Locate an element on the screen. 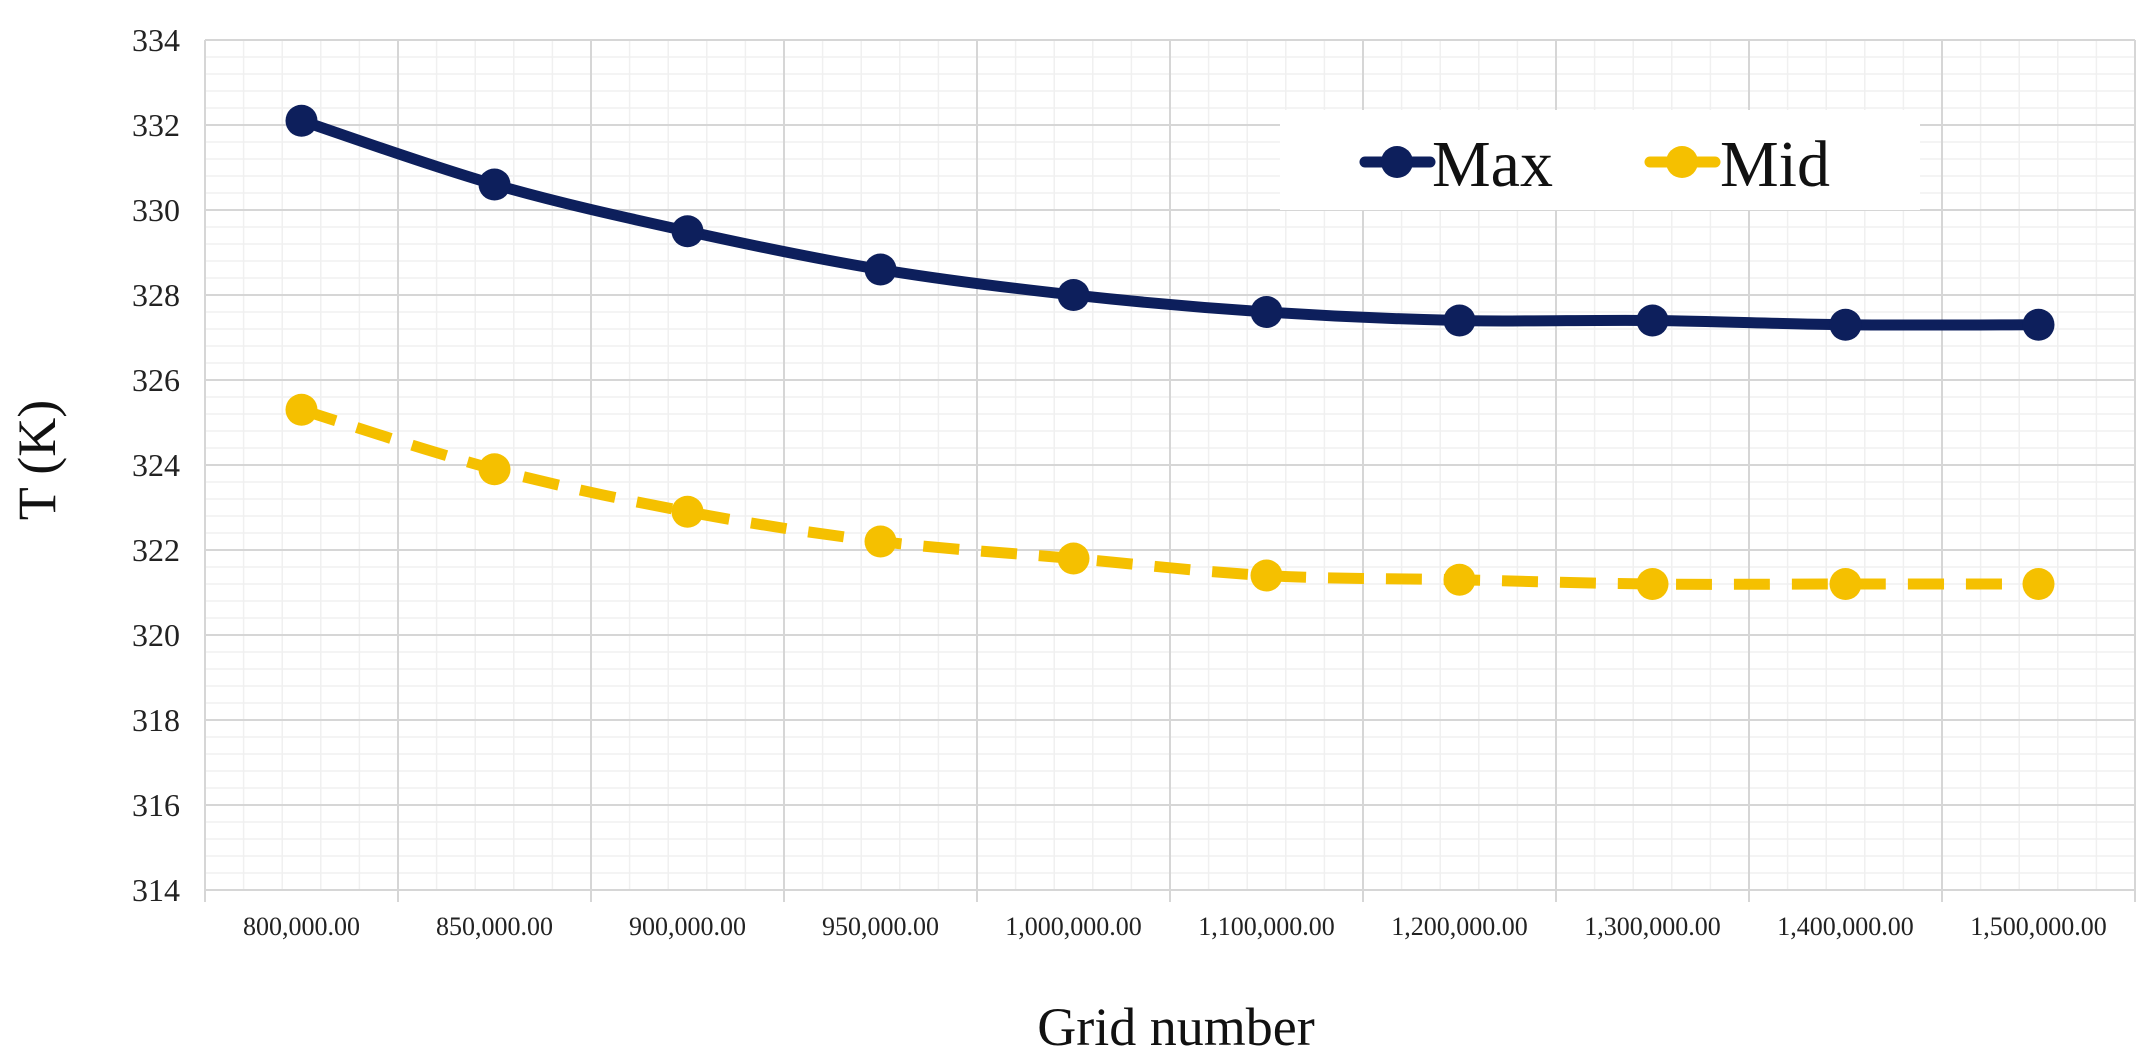  legend-max-marker is located at coordinates (1397, 162).